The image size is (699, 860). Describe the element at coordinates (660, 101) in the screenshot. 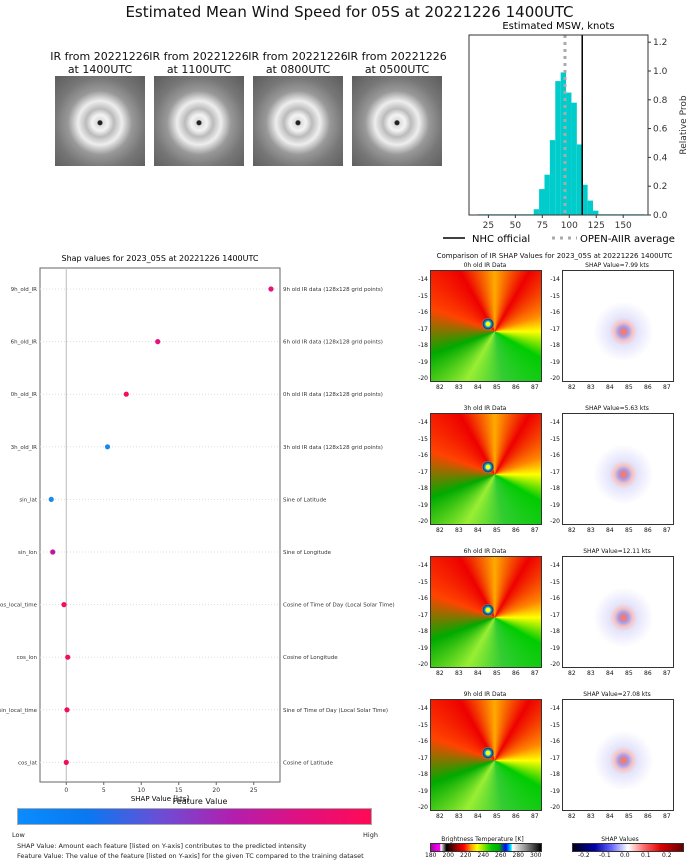

I see `y-tick-label: 0.8` at that location.